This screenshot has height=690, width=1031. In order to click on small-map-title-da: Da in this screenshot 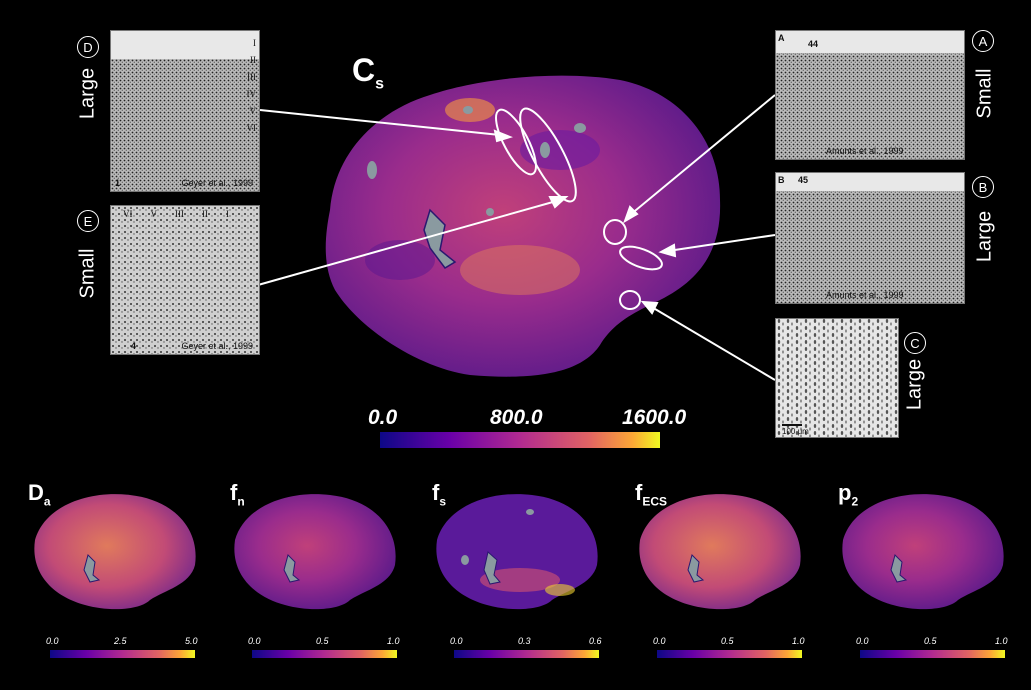, I will do `click(39, 494)`.